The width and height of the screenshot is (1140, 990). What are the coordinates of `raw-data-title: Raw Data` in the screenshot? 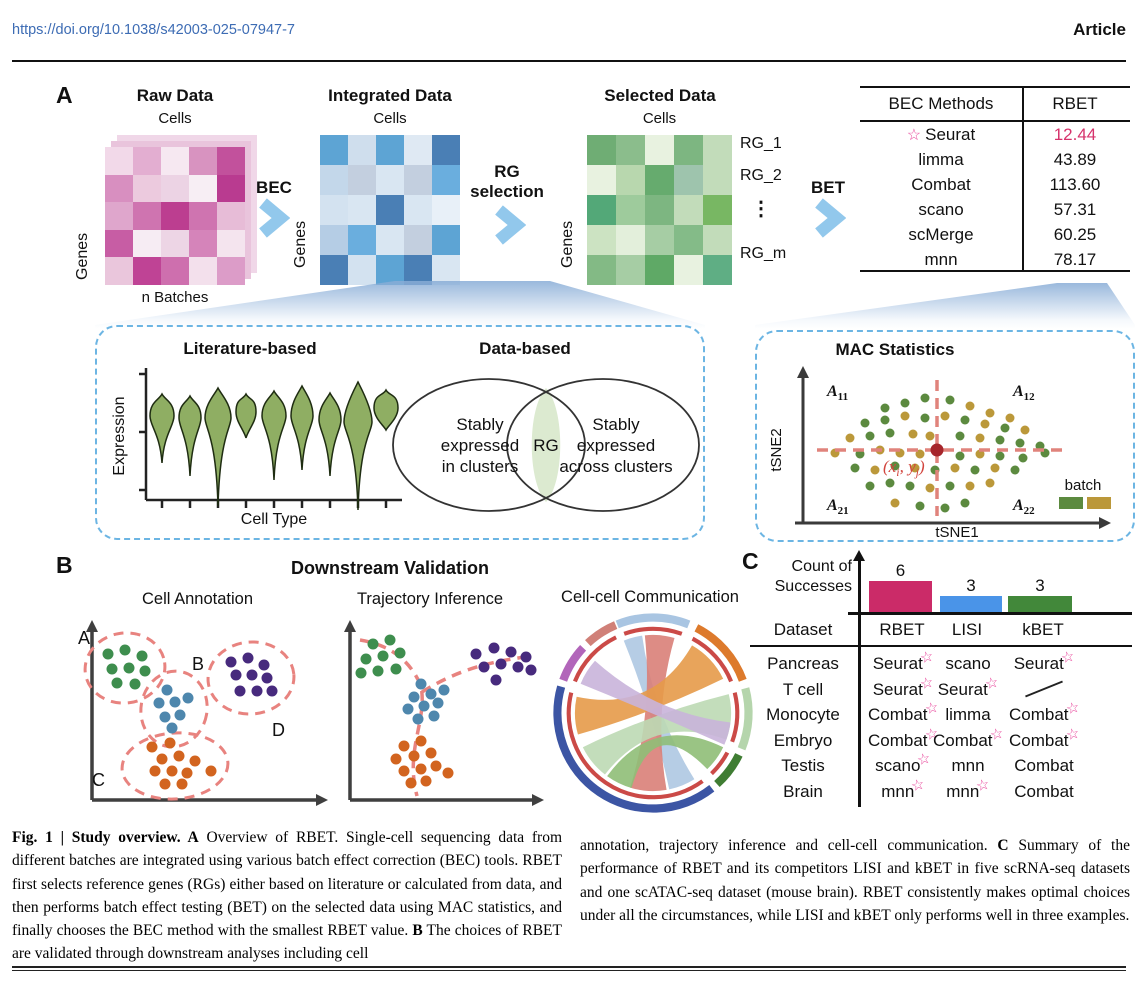 It's located at (175, 95).